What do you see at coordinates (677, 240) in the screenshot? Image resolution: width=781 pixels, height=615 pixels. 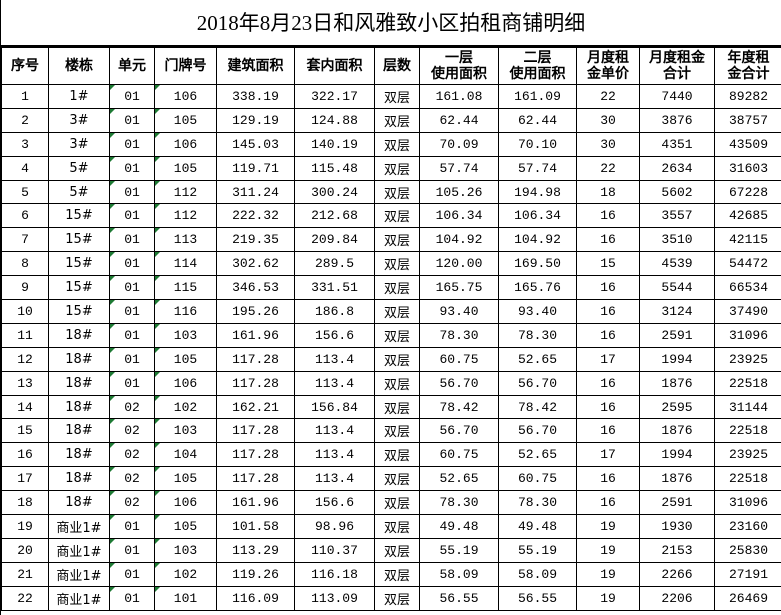 I see `table-cell: 3510` at bounding box center [677, 240].